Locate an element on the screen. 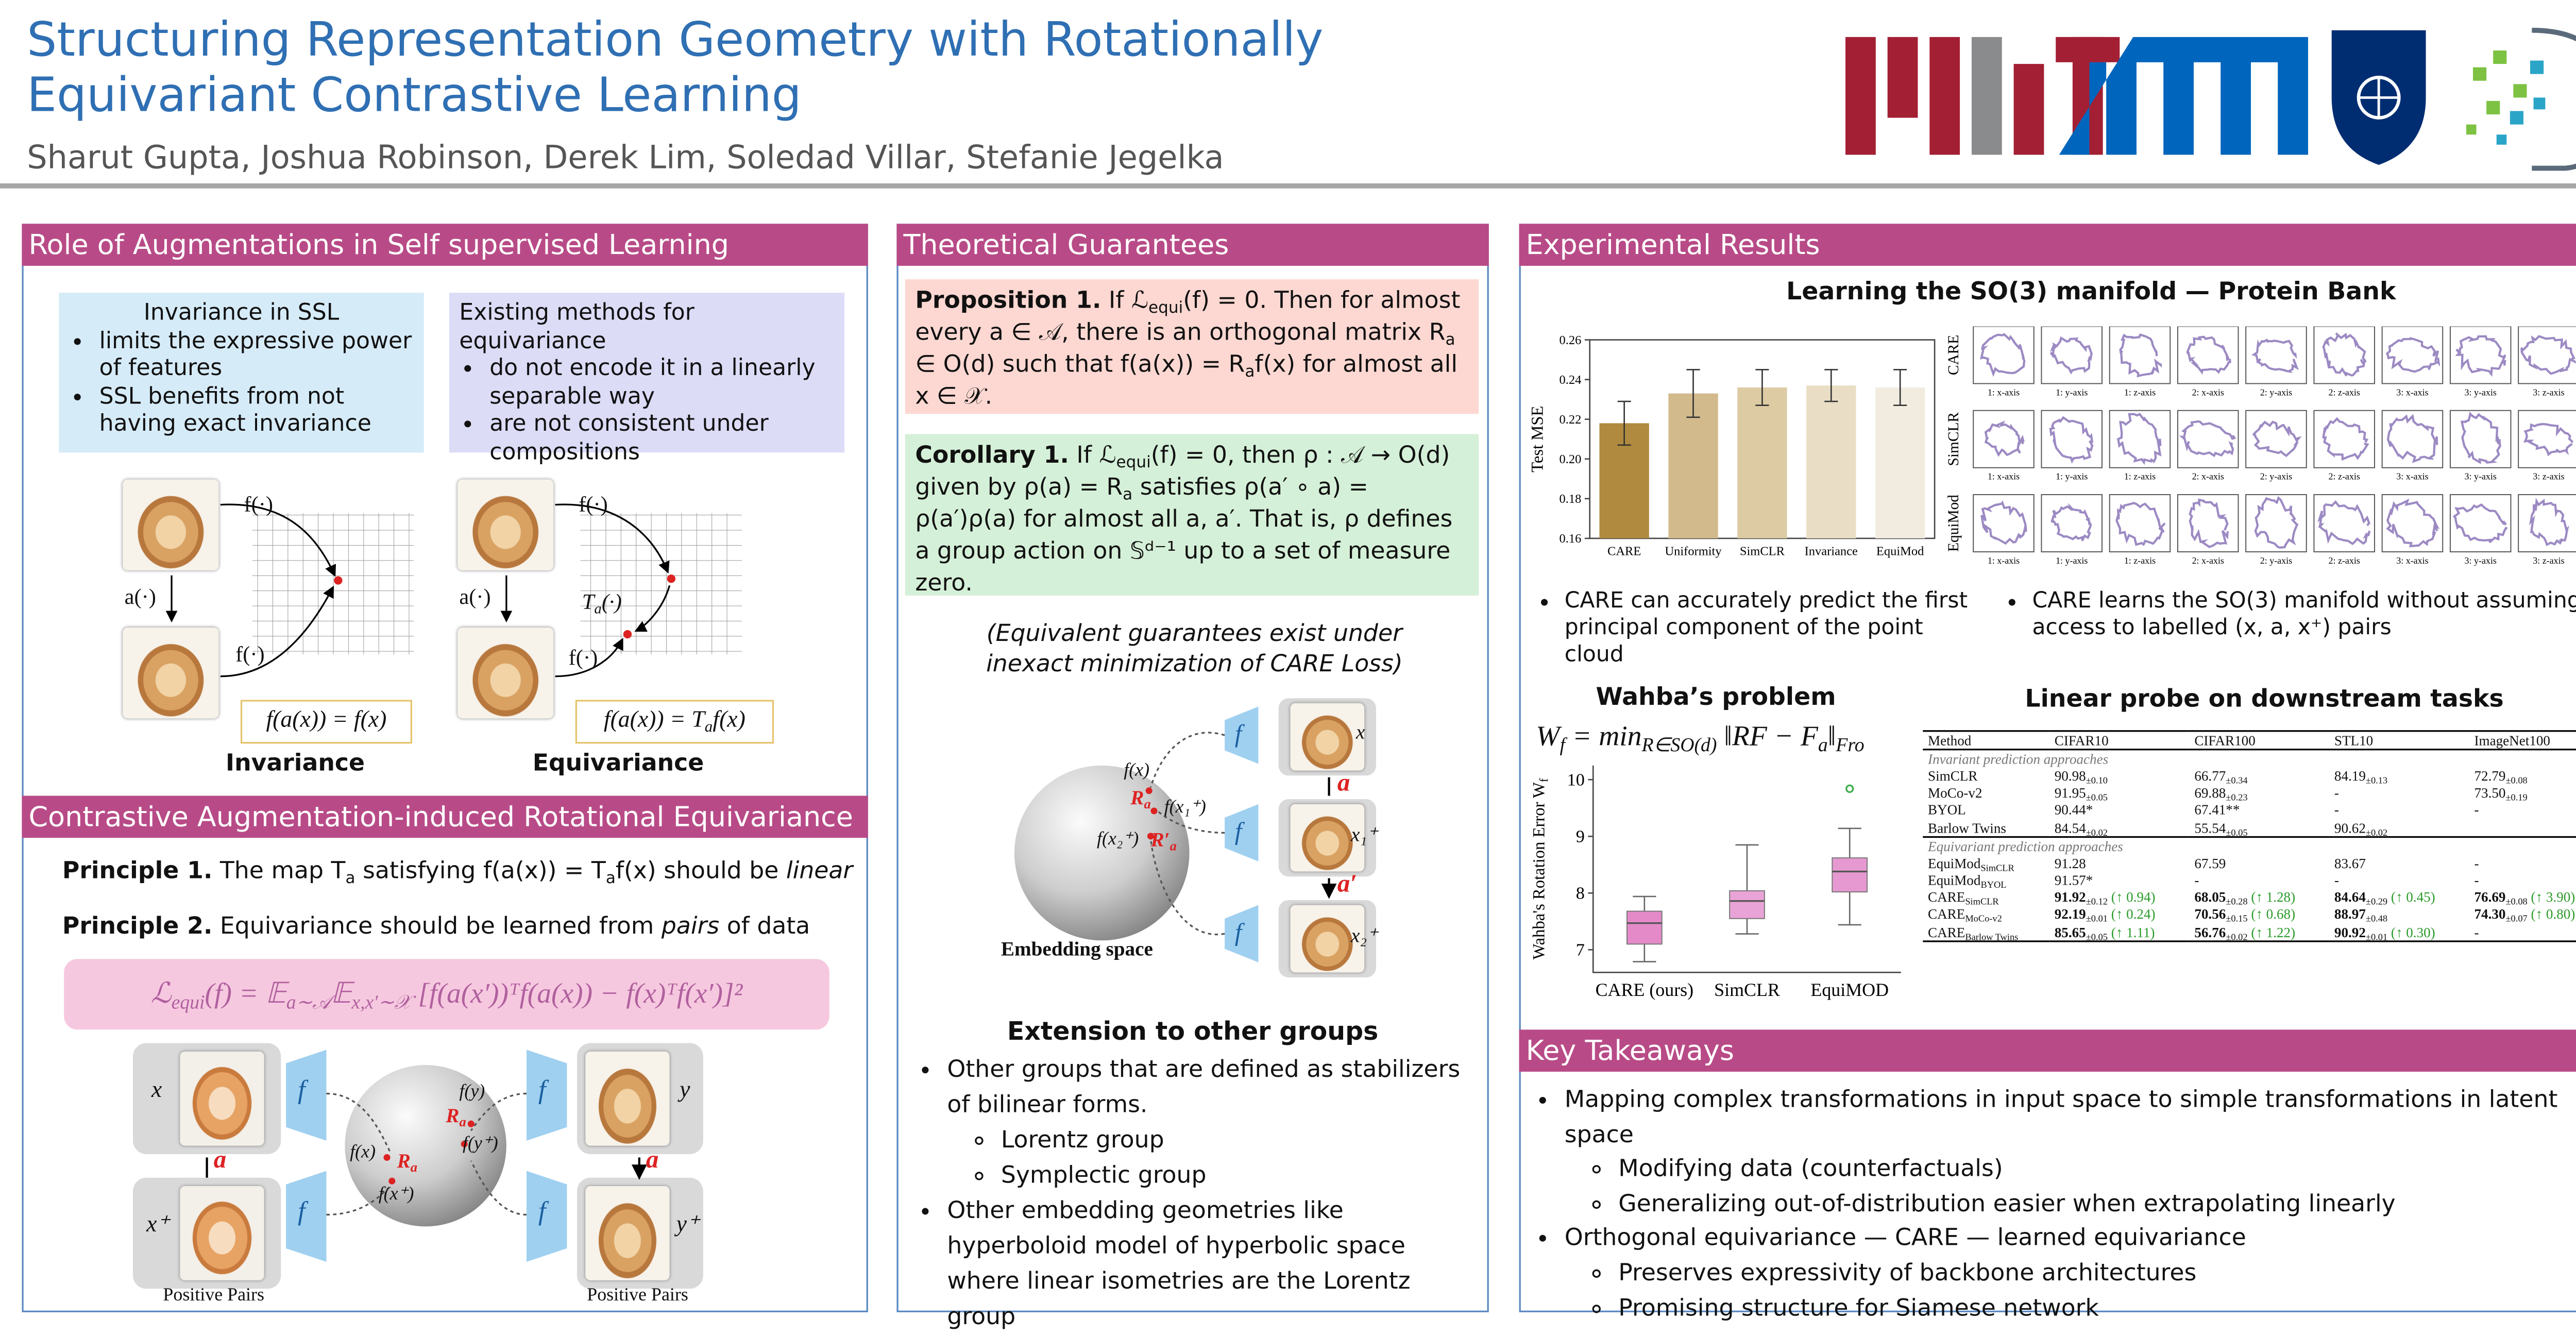 The width and height of the screenshot is (2576, 1336). gain: (↑ 0.30) is located at coordinates (2413, 932).